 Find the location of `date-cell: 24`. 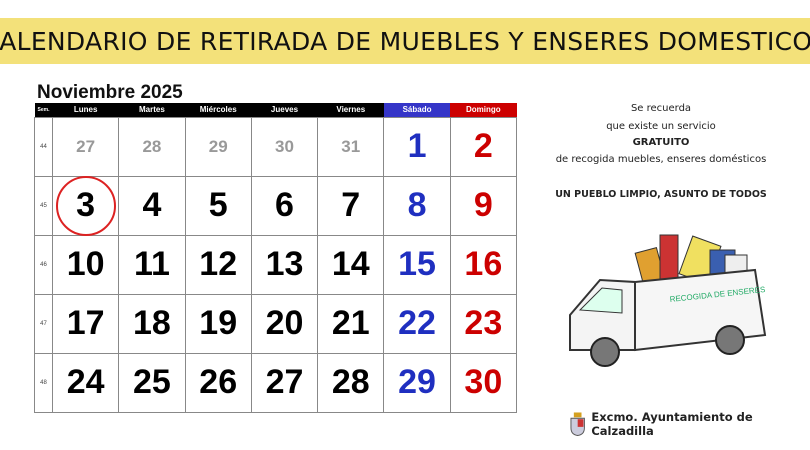

date-cell: 24 is located at coordinates (85, 382).